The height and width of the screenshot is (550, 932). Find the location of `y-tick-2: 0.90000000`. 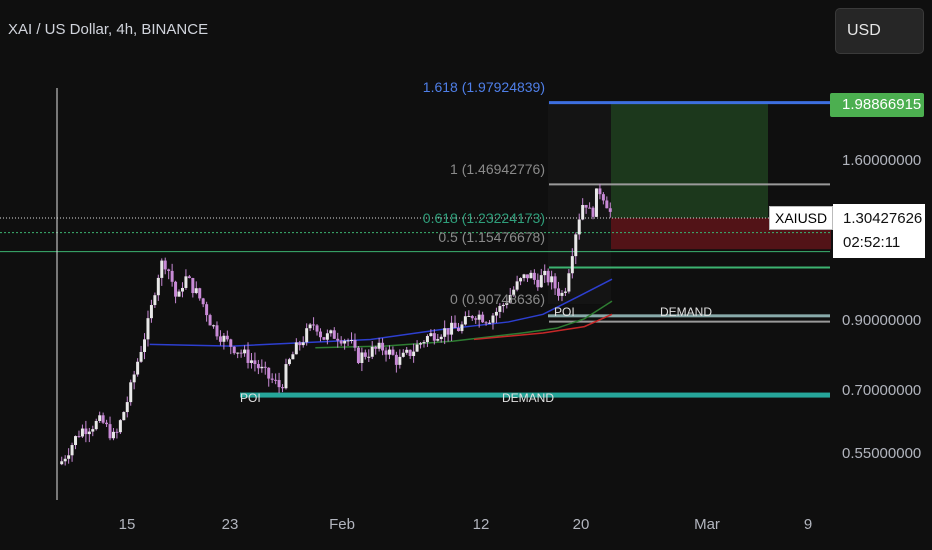

y-tick-2: 0.90000000 is located at coordinates (882, 320).